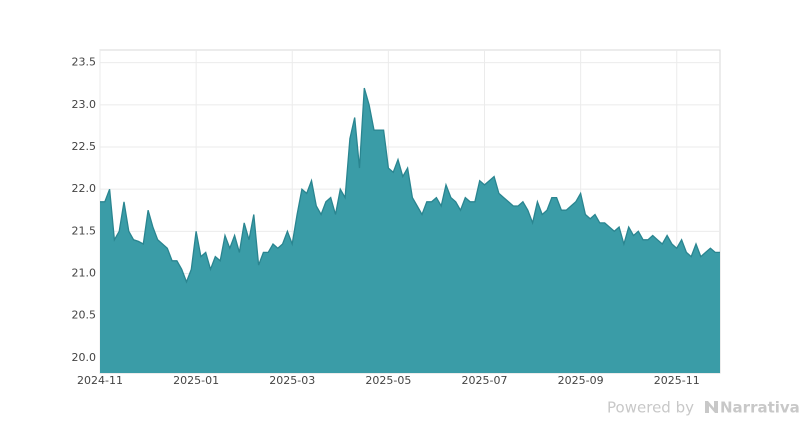 This screenshot has height=424, width=800. I want to click on x-tick-label: 2024-11, so click(100, 380).